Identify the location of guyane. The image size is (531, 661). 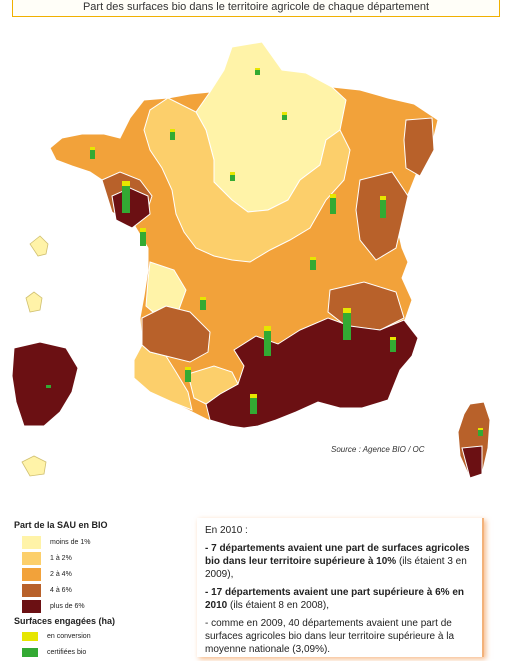
(45, 384).